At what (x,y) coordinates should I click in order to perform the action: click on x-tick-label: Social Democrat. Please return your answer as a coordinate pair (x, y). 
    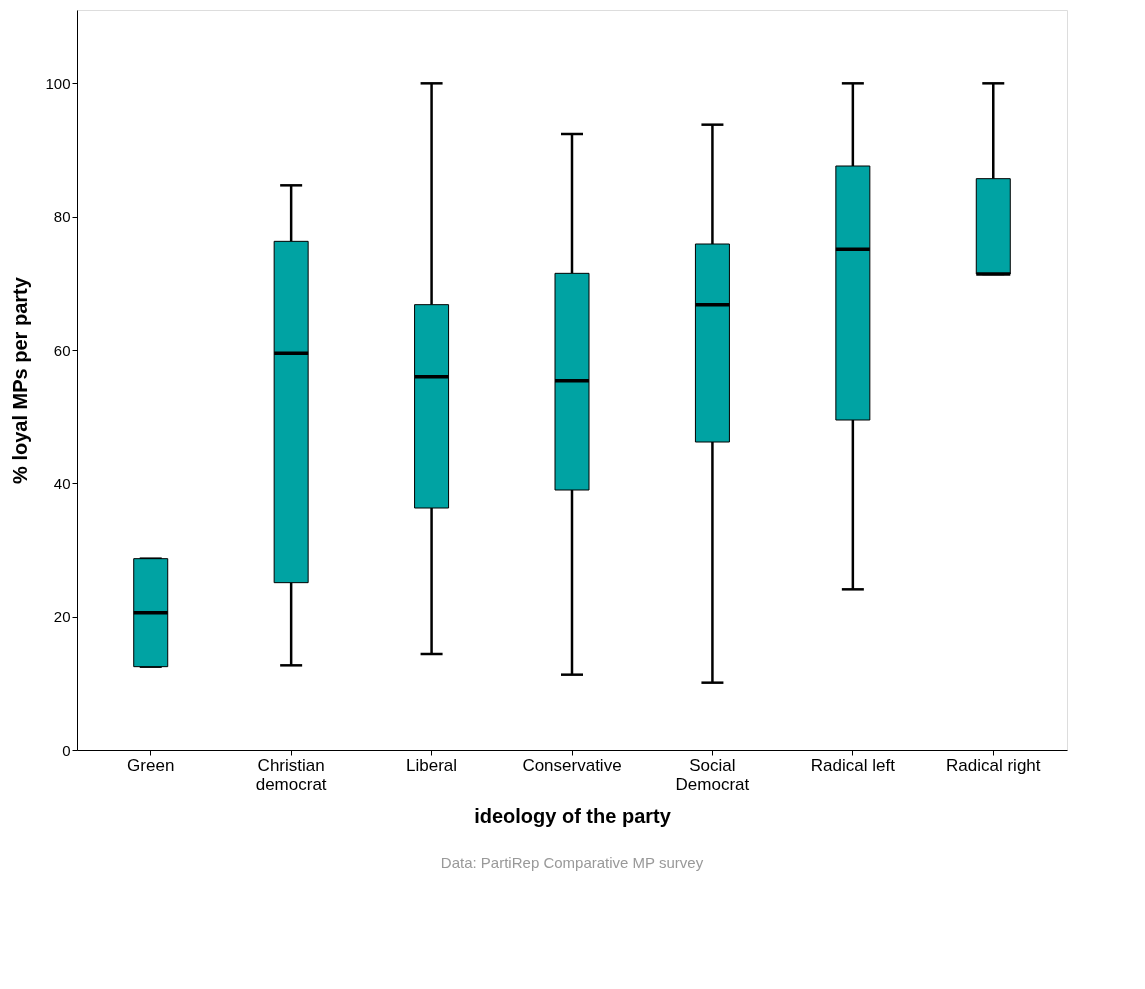
    Looking at the image, I should click on (712, 774).